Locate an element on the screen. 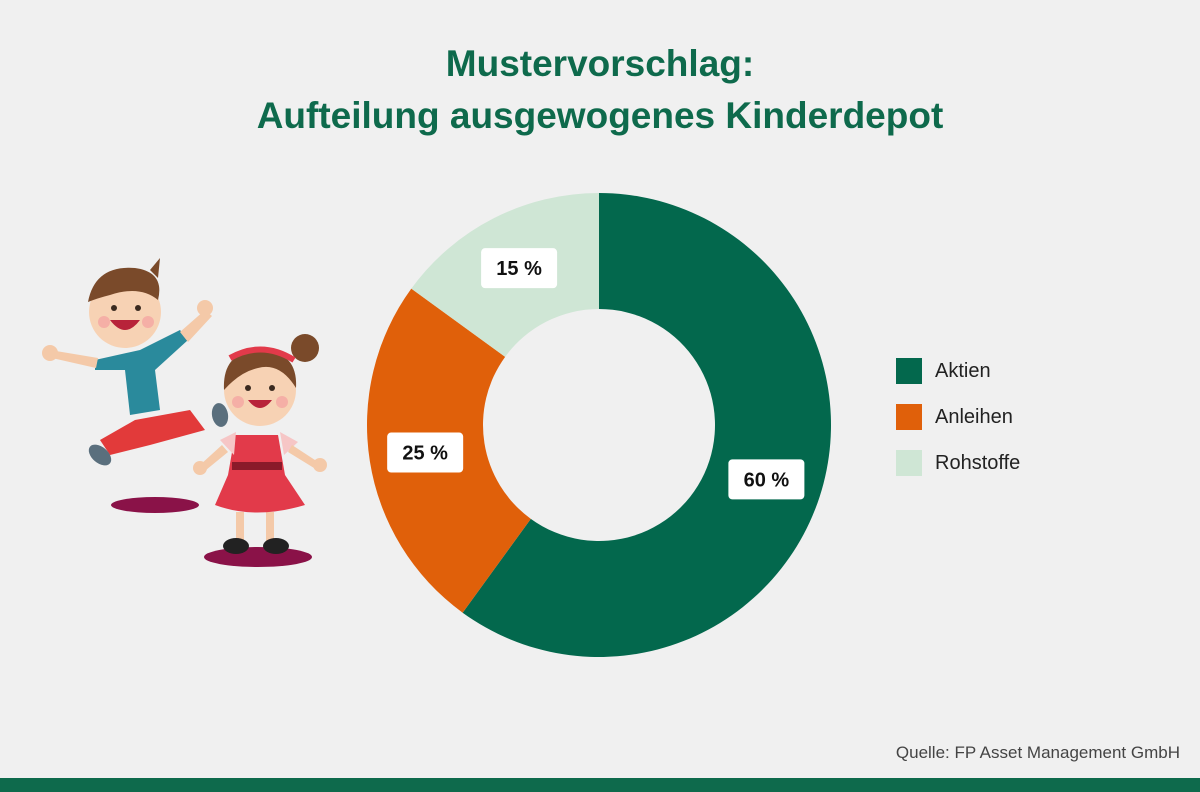  svg-text: 25 % is located at coordinates (425, 454).